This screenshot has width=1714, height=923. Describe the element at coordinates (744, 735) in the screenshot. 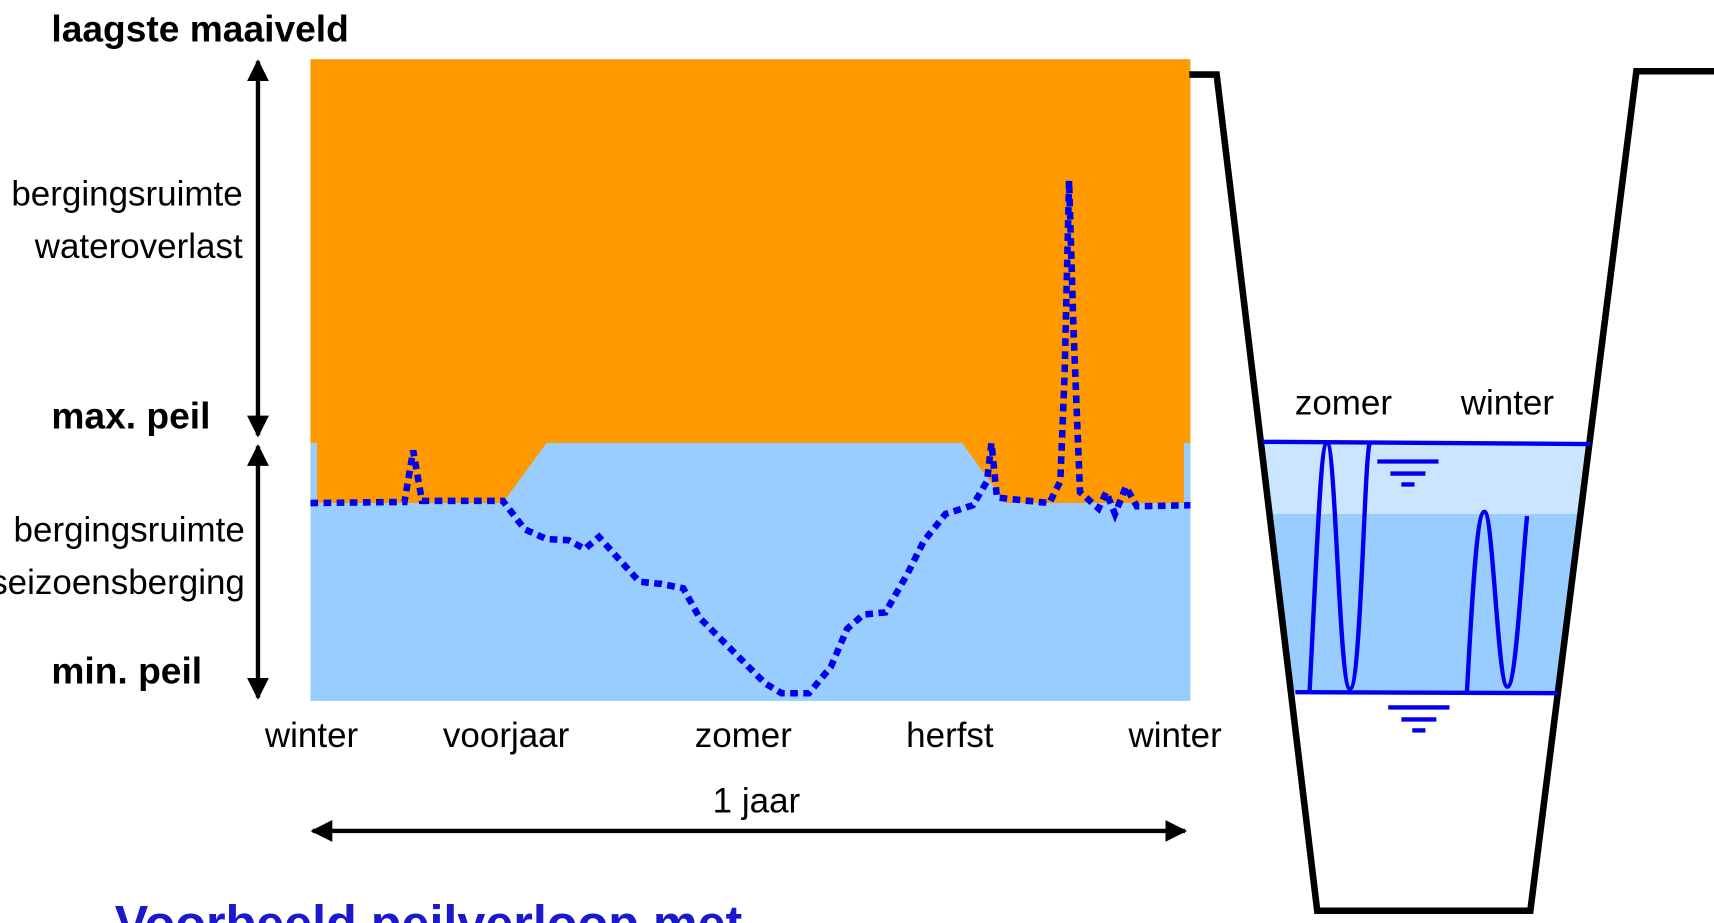

I see `season: zomer` at that location.